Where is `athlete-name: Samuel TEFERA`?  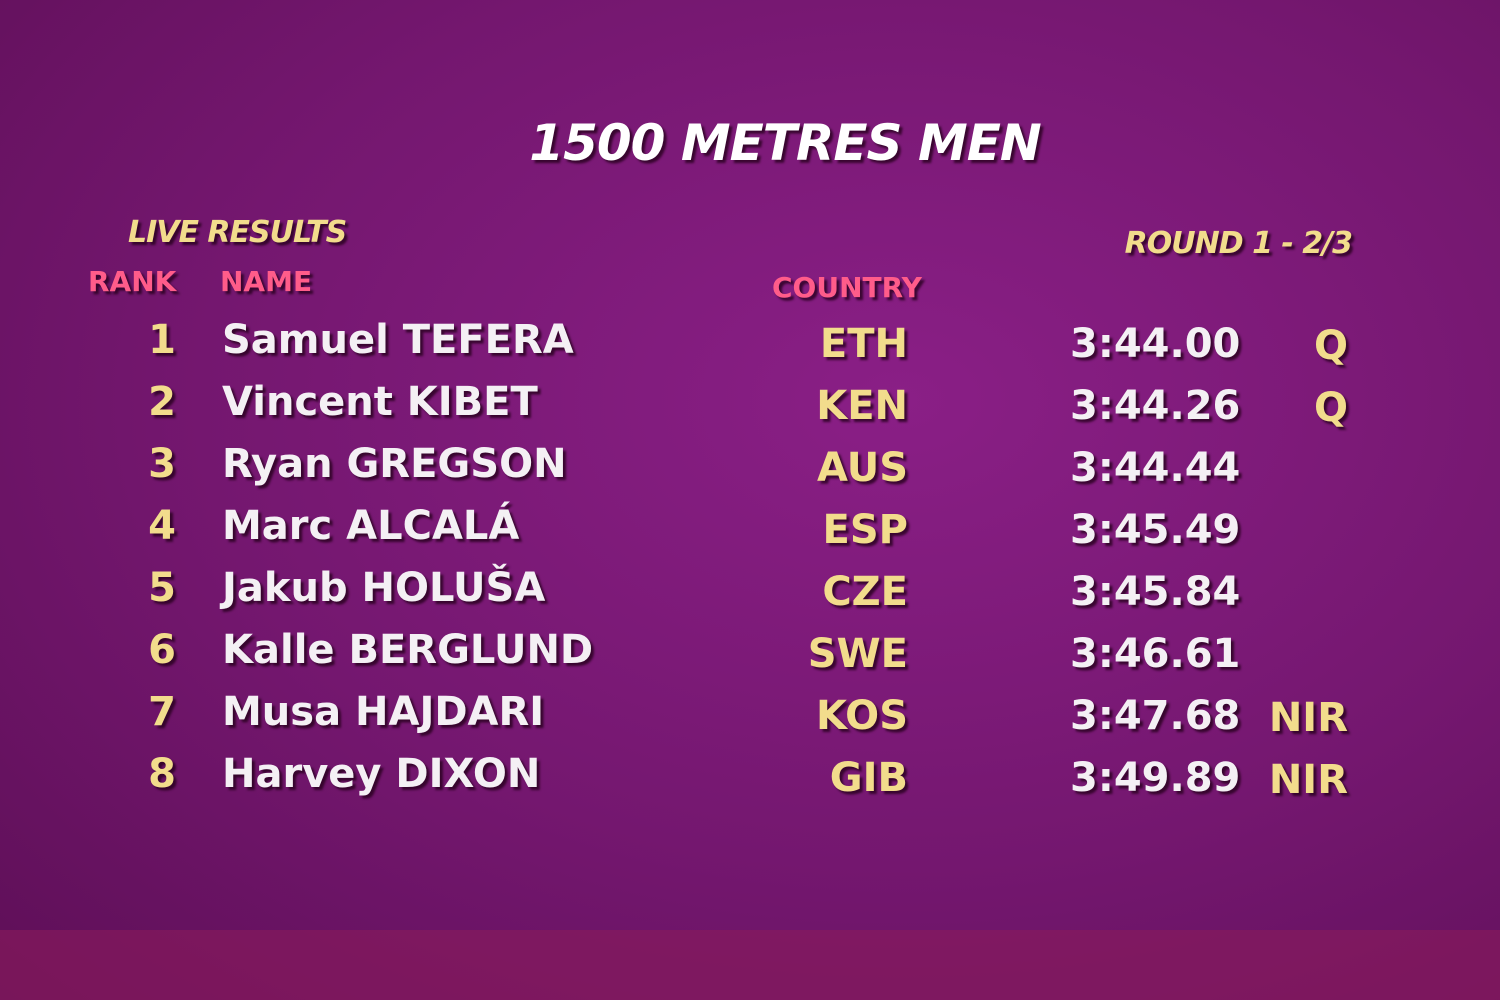
athlete-name: Samuel TEFERA is located at coordinates (398, 340).